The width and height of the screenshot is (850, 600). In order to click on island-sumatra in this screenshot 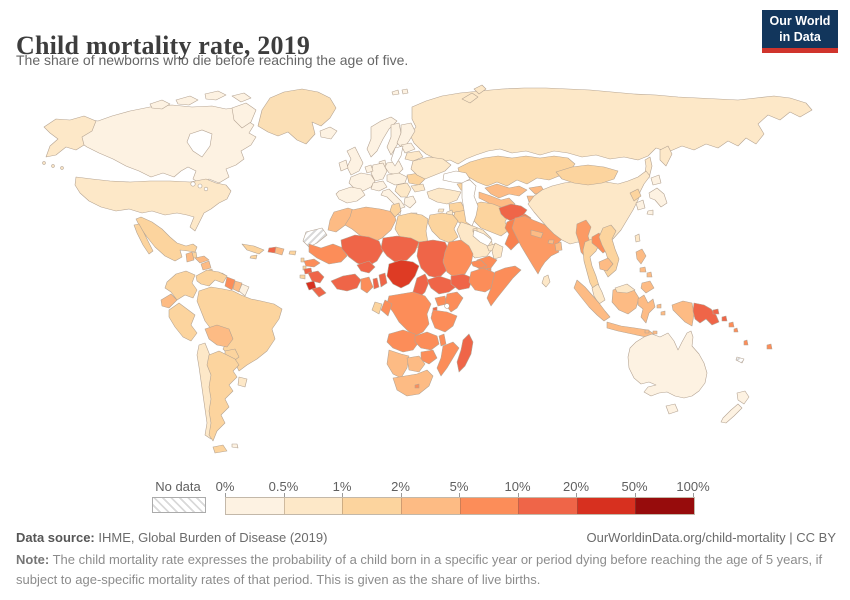, I will do `click(592, 300)`.